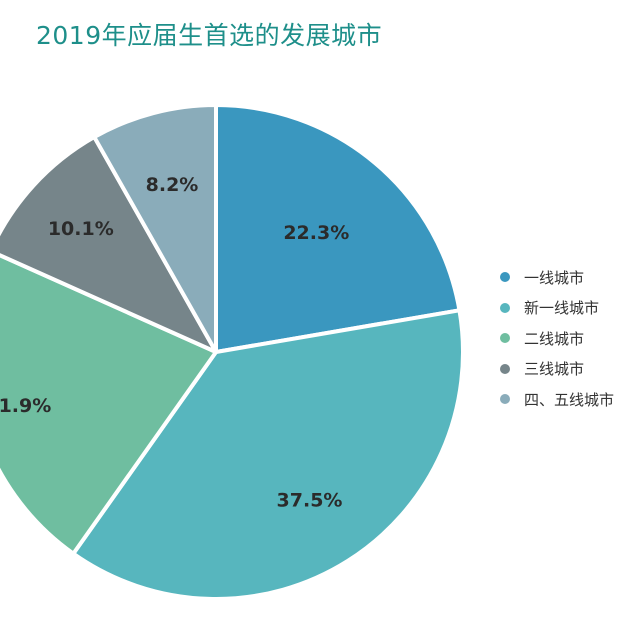 The width and height of the screenshot is (621, 622). I want to click on legend-item: 新一线城市, so click(560, 308).